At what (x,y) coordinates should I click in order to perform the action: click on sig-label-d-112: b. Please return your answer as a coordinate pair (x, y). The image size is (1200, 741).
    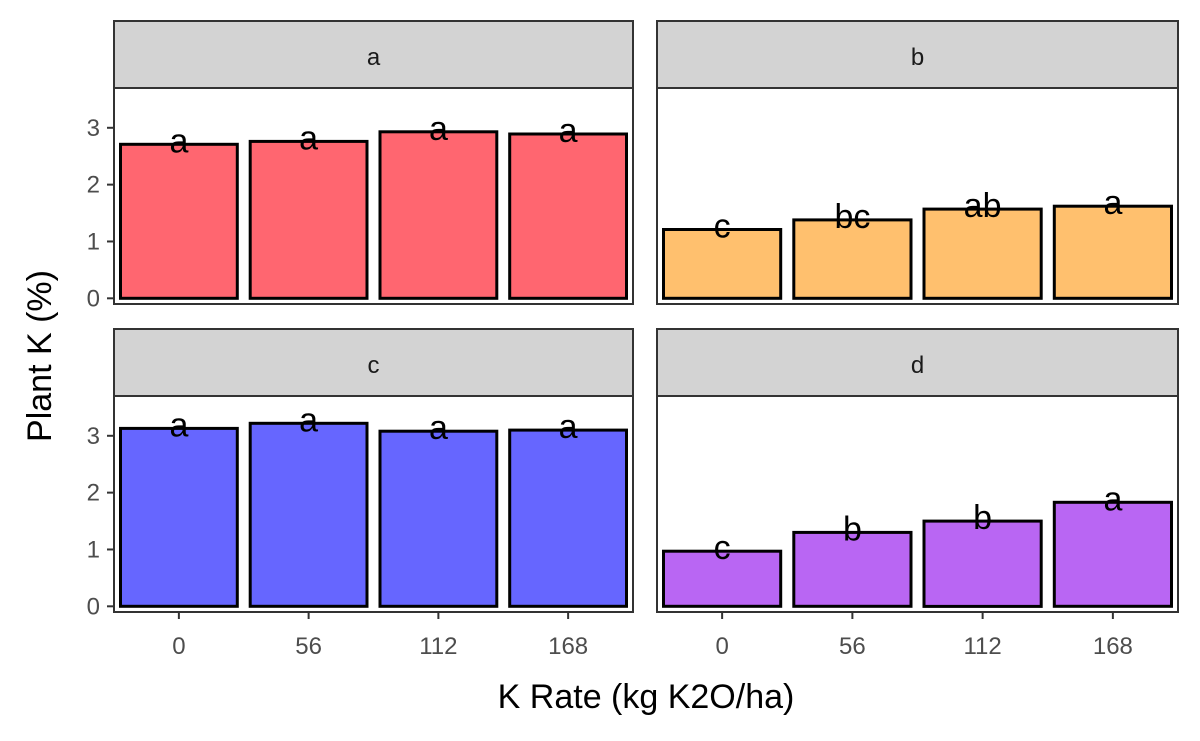
    Looking at the image, I should click on (982, 518).